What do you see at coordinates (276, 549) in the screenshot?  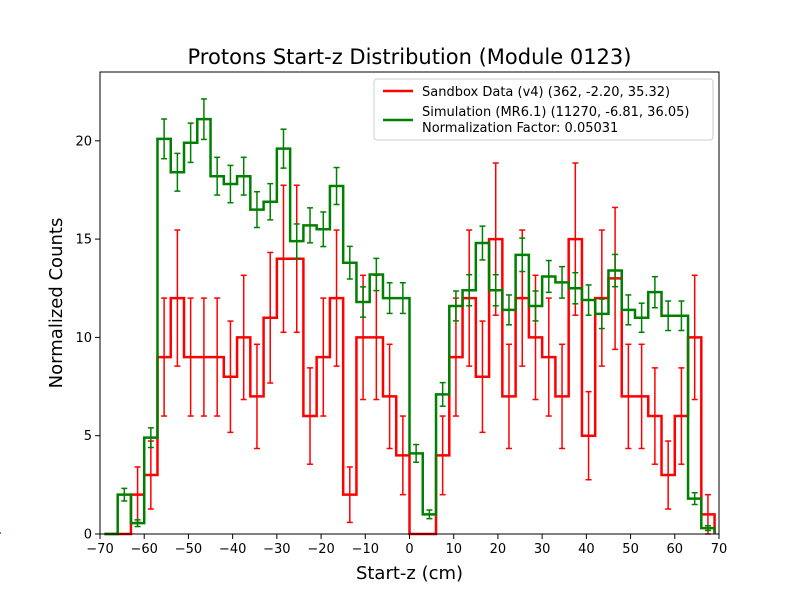 I see `x-tick-label: −30` at bounding box center [276, 549].